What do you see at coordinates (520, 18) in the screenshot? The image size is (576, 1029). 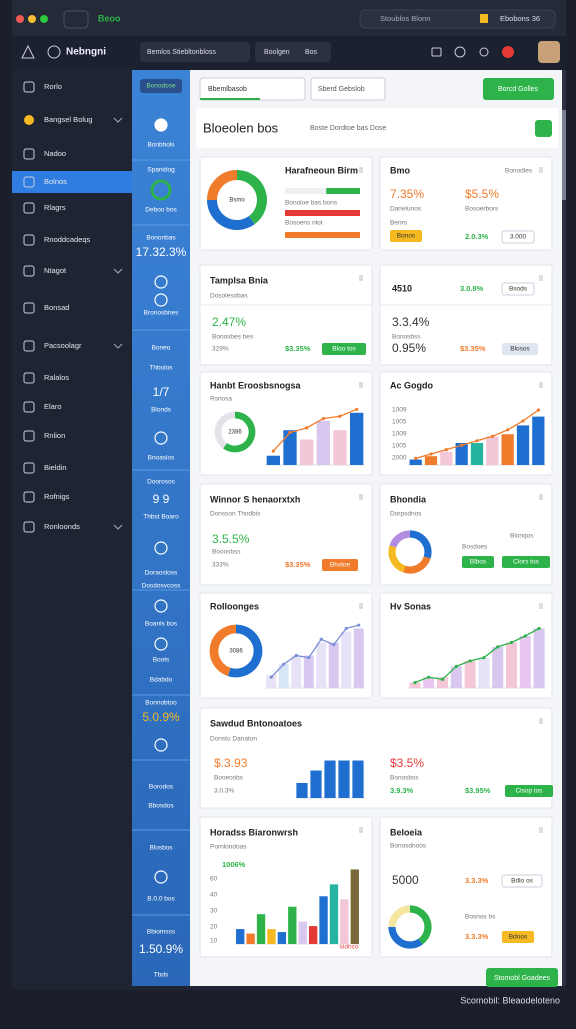 I see `user-label: Ebobons 36` at bounding box center [520, 18].